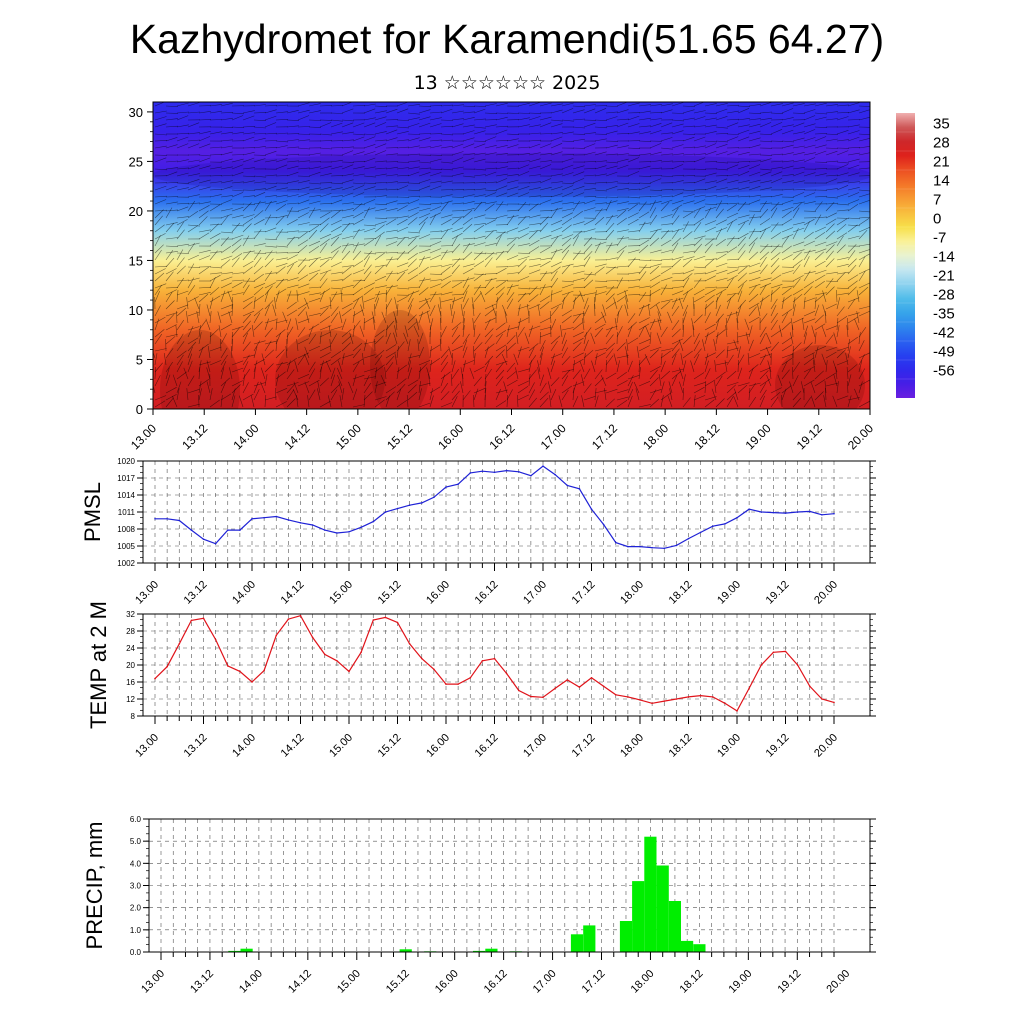  Describe the element at coordinates (699, 948) in the screenshot. I see `precip-bar` at that location.